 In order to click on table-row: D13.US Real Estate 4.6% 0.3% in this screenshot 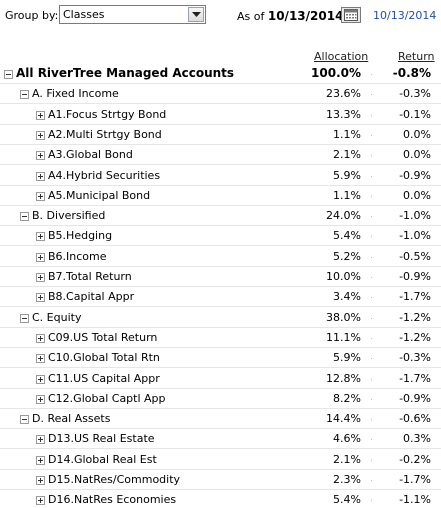, I will do `click(220, 439)`.